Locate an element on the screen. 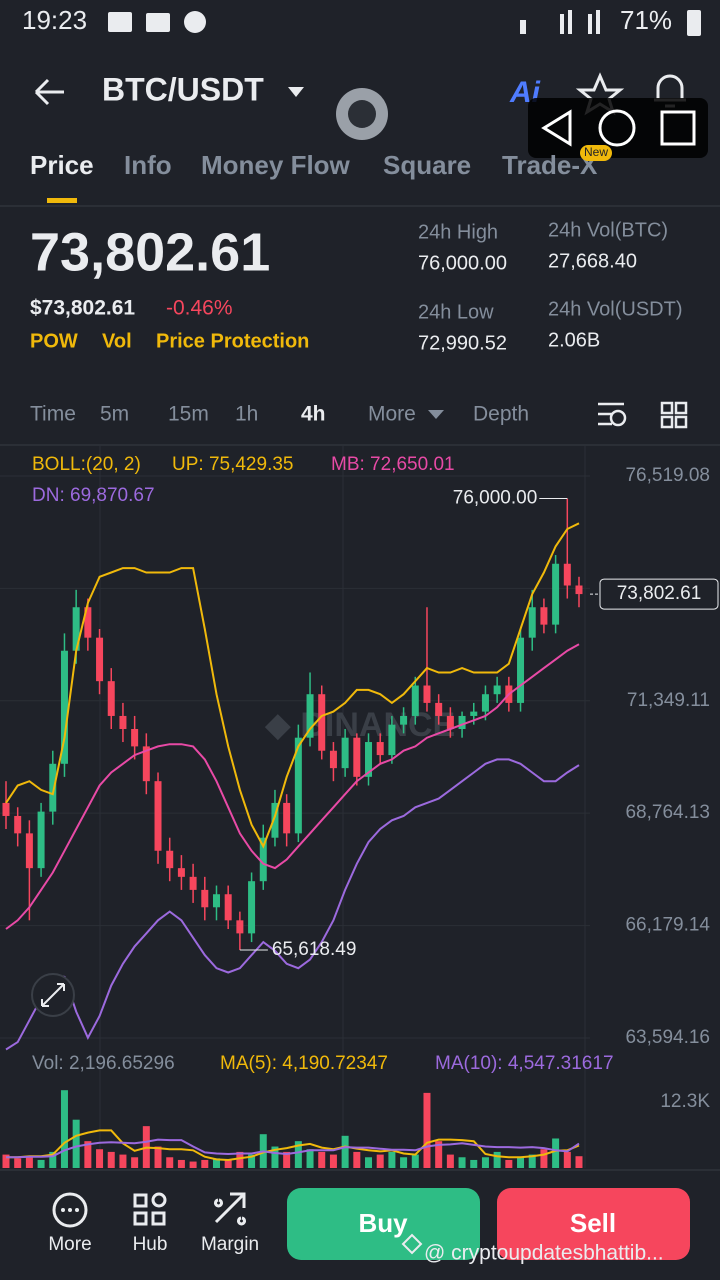 The height and width of the screenshot is (1280, 720). buy-button is located at coordinates (383, 1224).